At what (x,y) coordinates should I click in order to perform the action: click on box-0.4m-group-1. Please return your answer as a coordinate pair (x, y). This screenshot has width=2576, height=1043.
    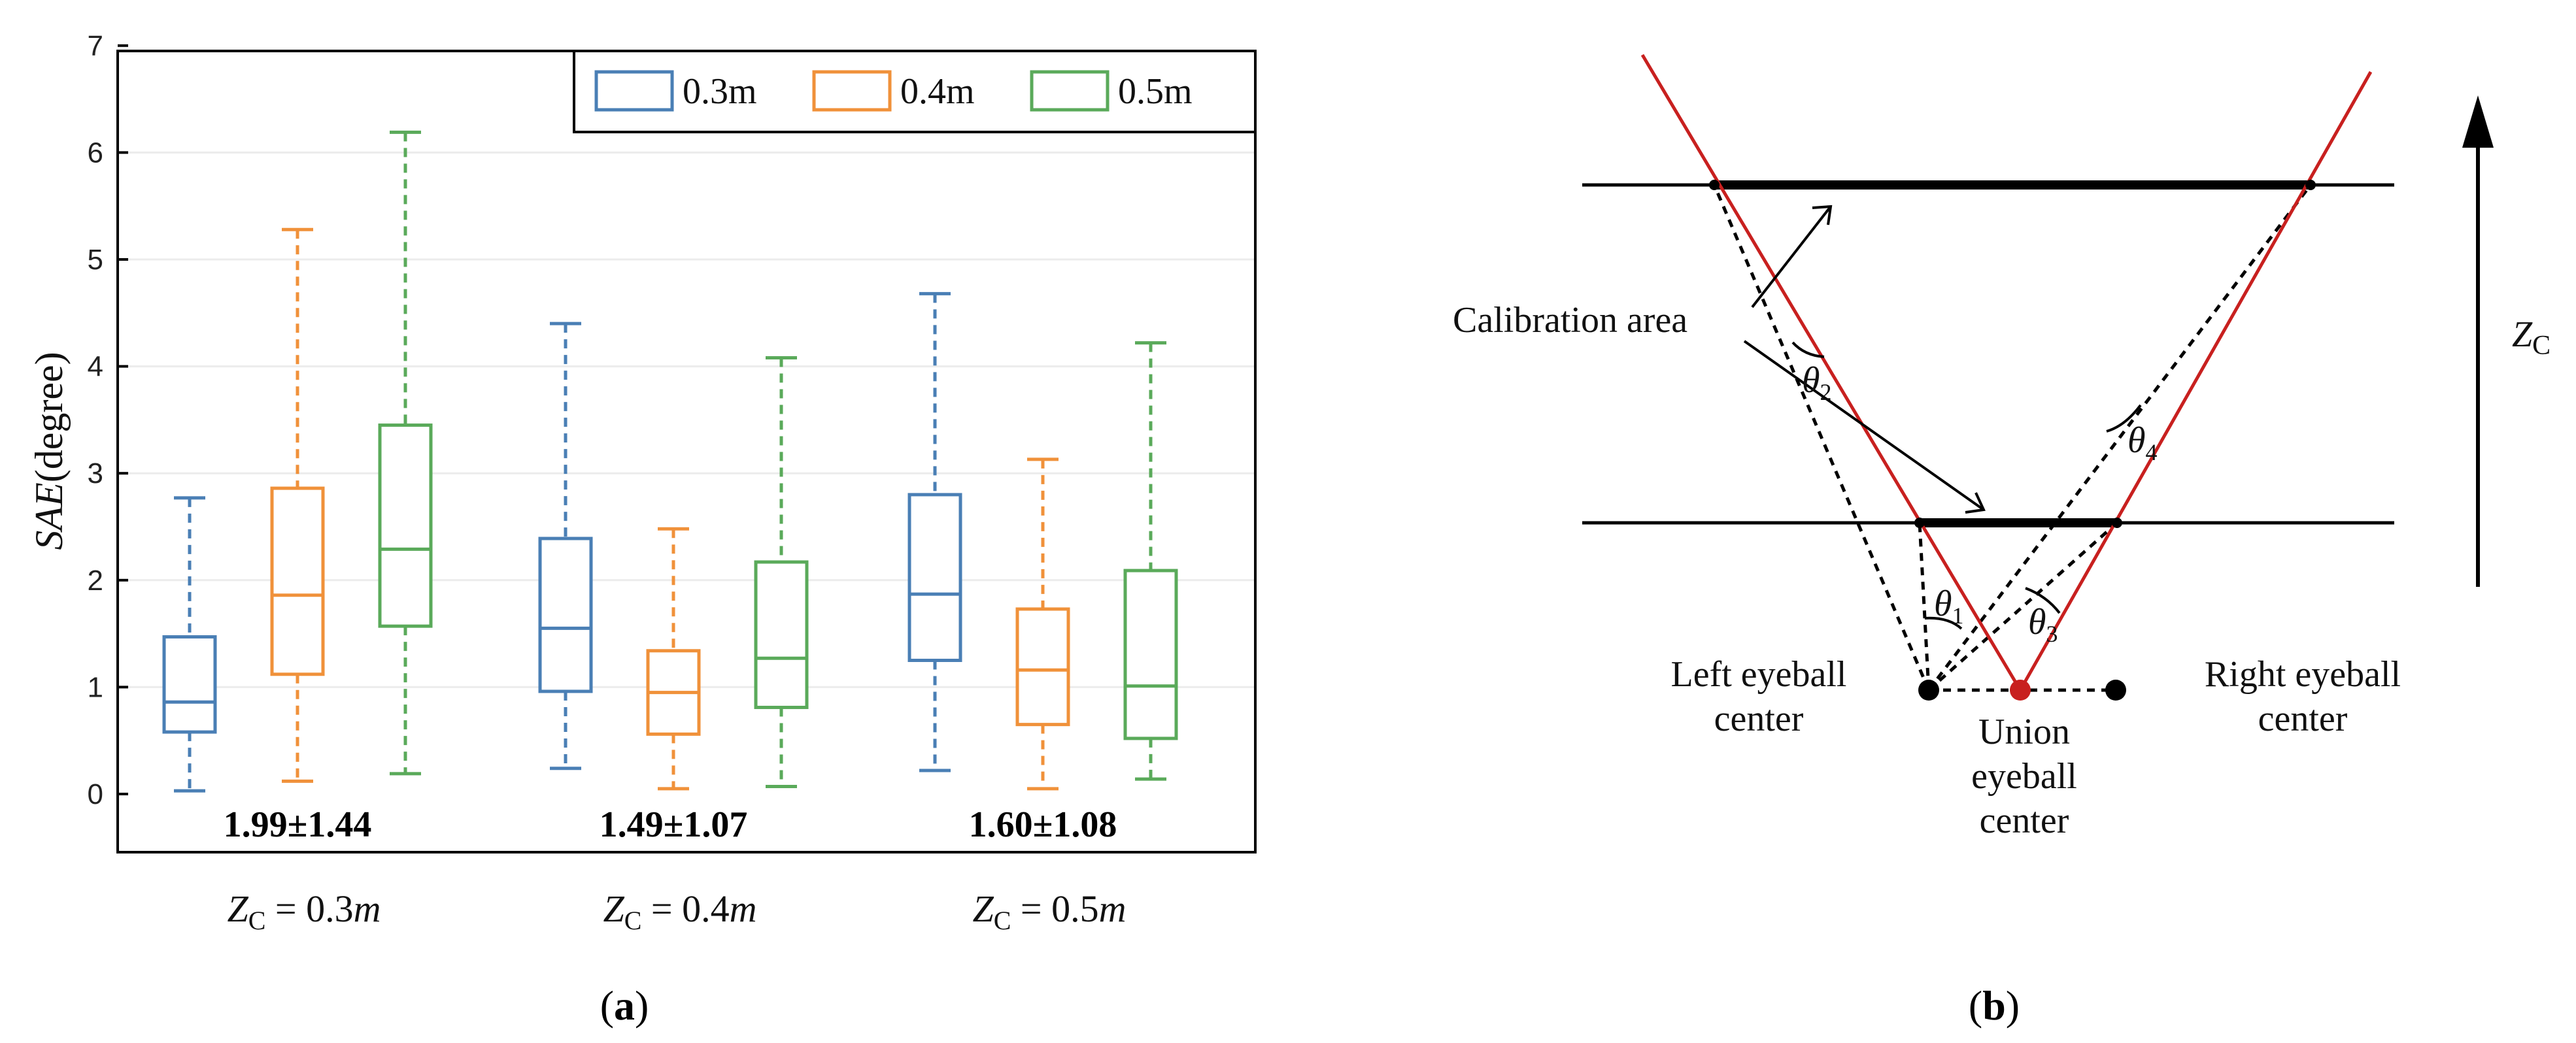
    Looking at the image, I should click on (297, 505).